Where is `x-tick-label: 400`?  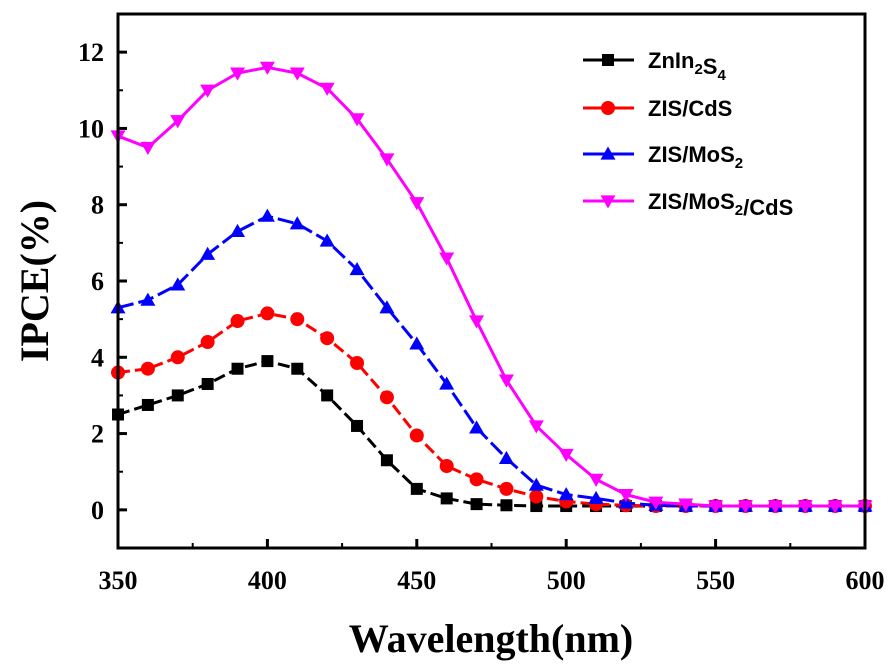
x-tick-label: 400 is located at coordinates (267, 580).